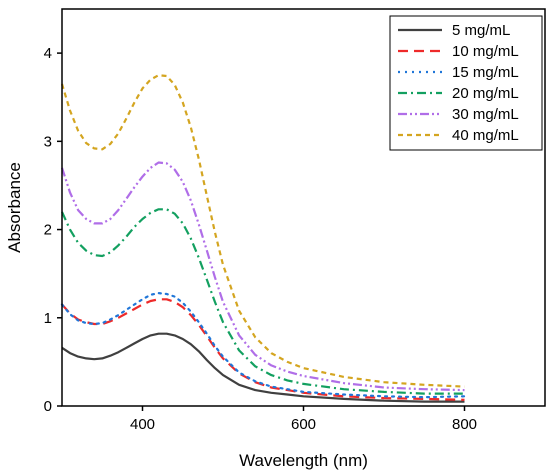 The height and width of the screenshot is (476, 550). What do you see at coordinates (485, 72) in the screenshot?
I see `legend-label-3: 15 mg/mL` at bounding box center [485, 72].